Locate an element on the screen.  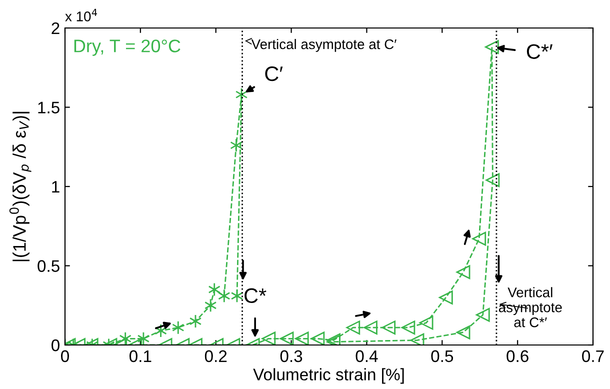
x-tick-label: 0.5 is located at coordinates (442, 356).